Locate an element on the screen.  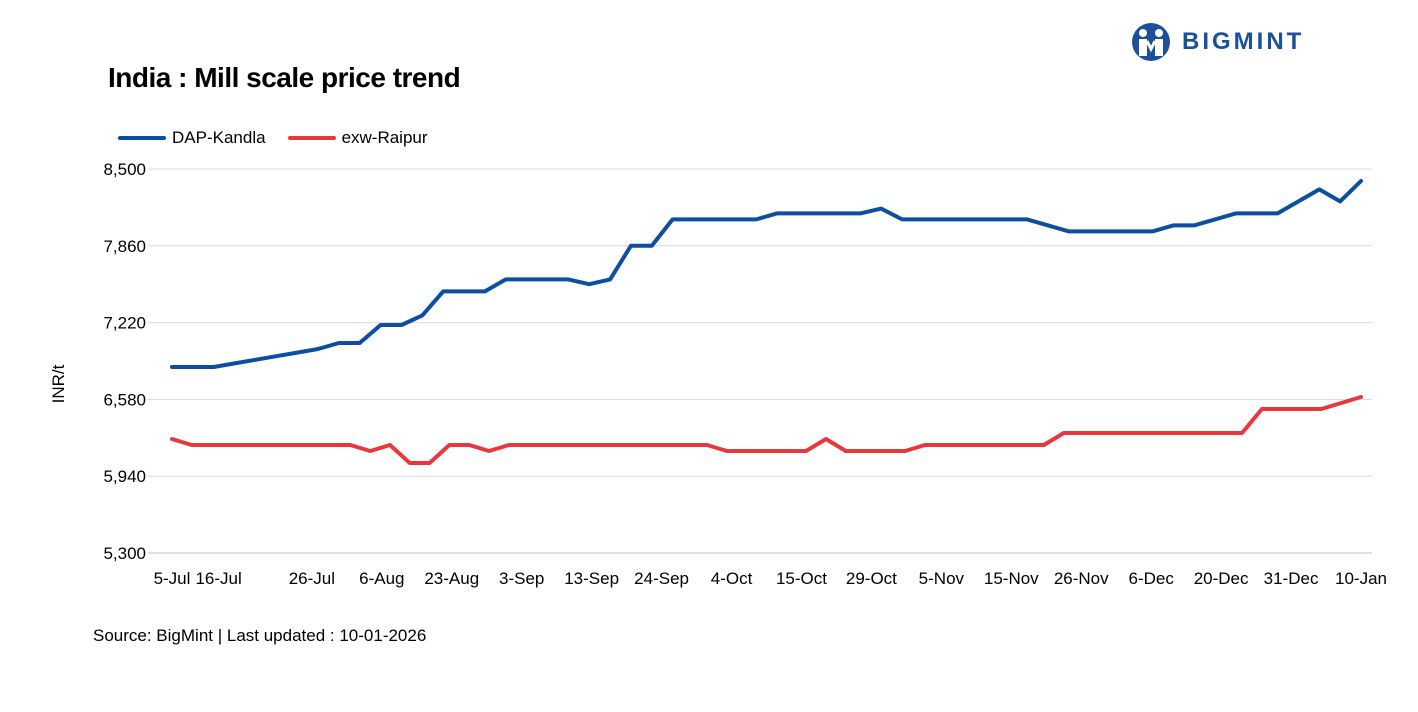
y-tick-label: 7,860 is located at coordinates (124, 246).